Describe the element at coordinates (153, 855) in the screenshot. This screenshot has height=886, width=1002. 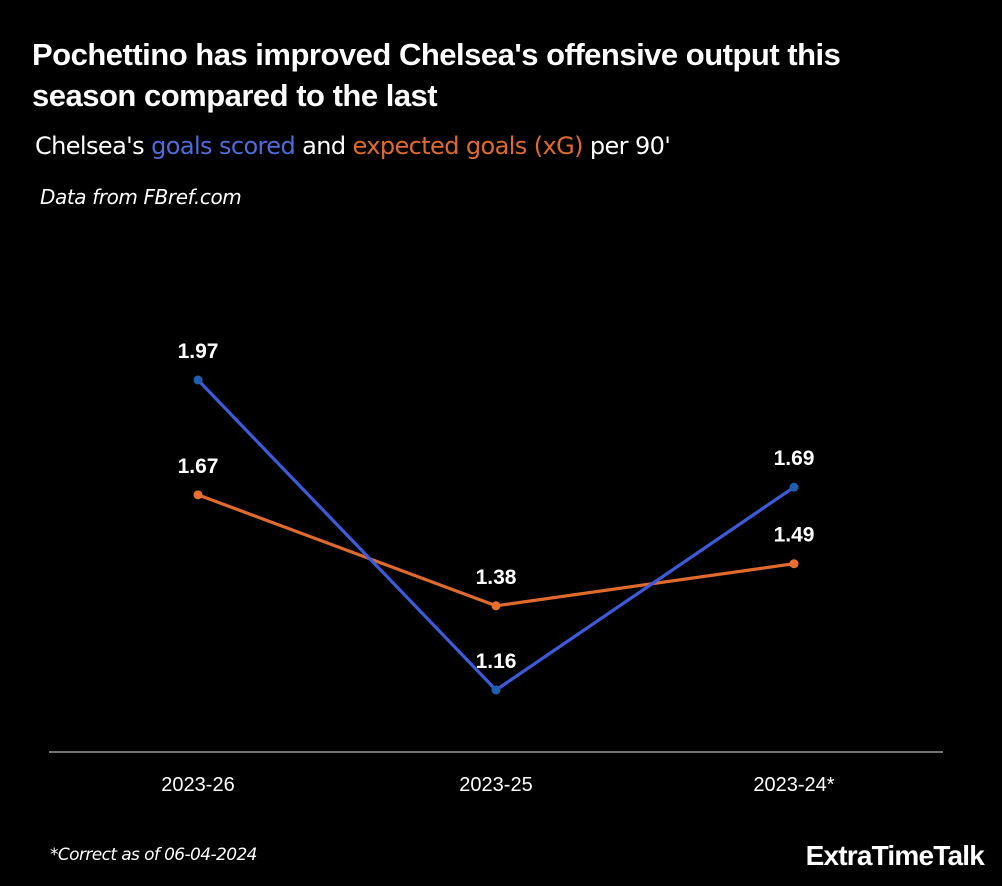
I see `footnote: *Correct as of 06-04-2024` at that location.